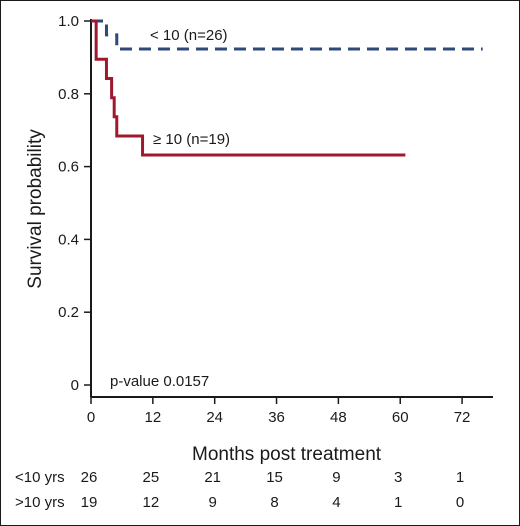  What do you see at coordinates (336, 502) in the screenshot?
I see `risk-value: 4` at bounding box center [336, 502].